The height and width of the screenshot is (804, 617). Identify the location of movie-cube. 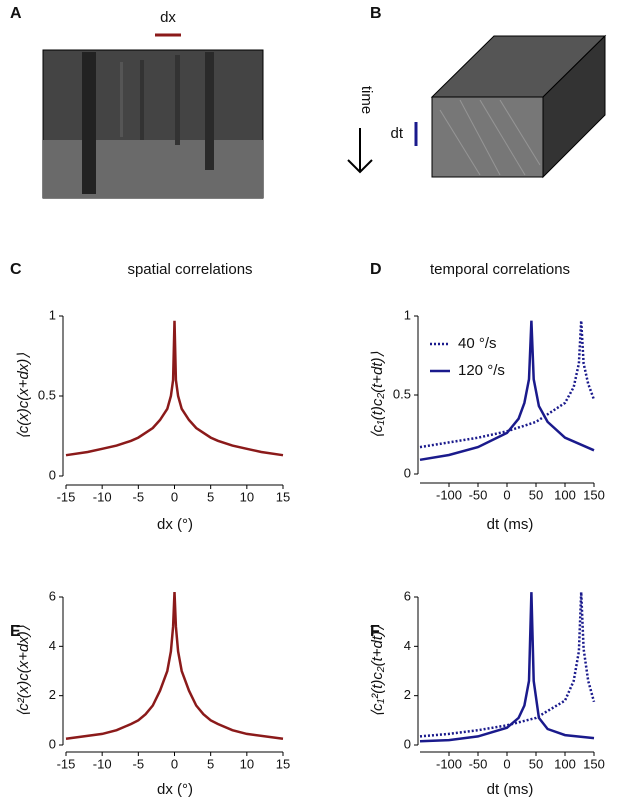
(518, 106).